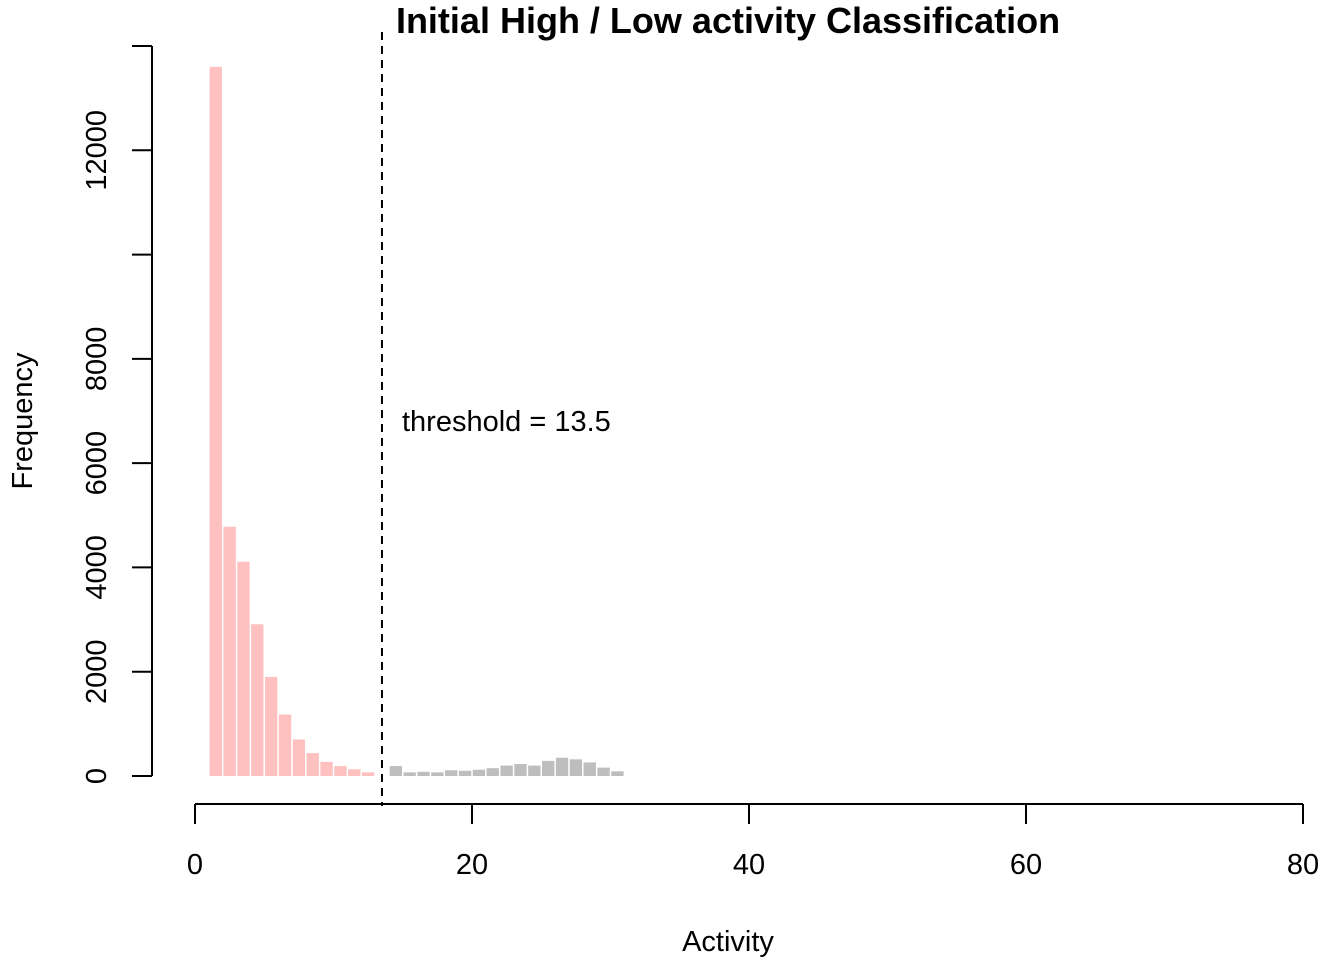 This screenshot has height=960, width=1344. Describe the element at coordinates (195, 865) in the screenshot. I see `x-tick-label-0: 0` at that location.